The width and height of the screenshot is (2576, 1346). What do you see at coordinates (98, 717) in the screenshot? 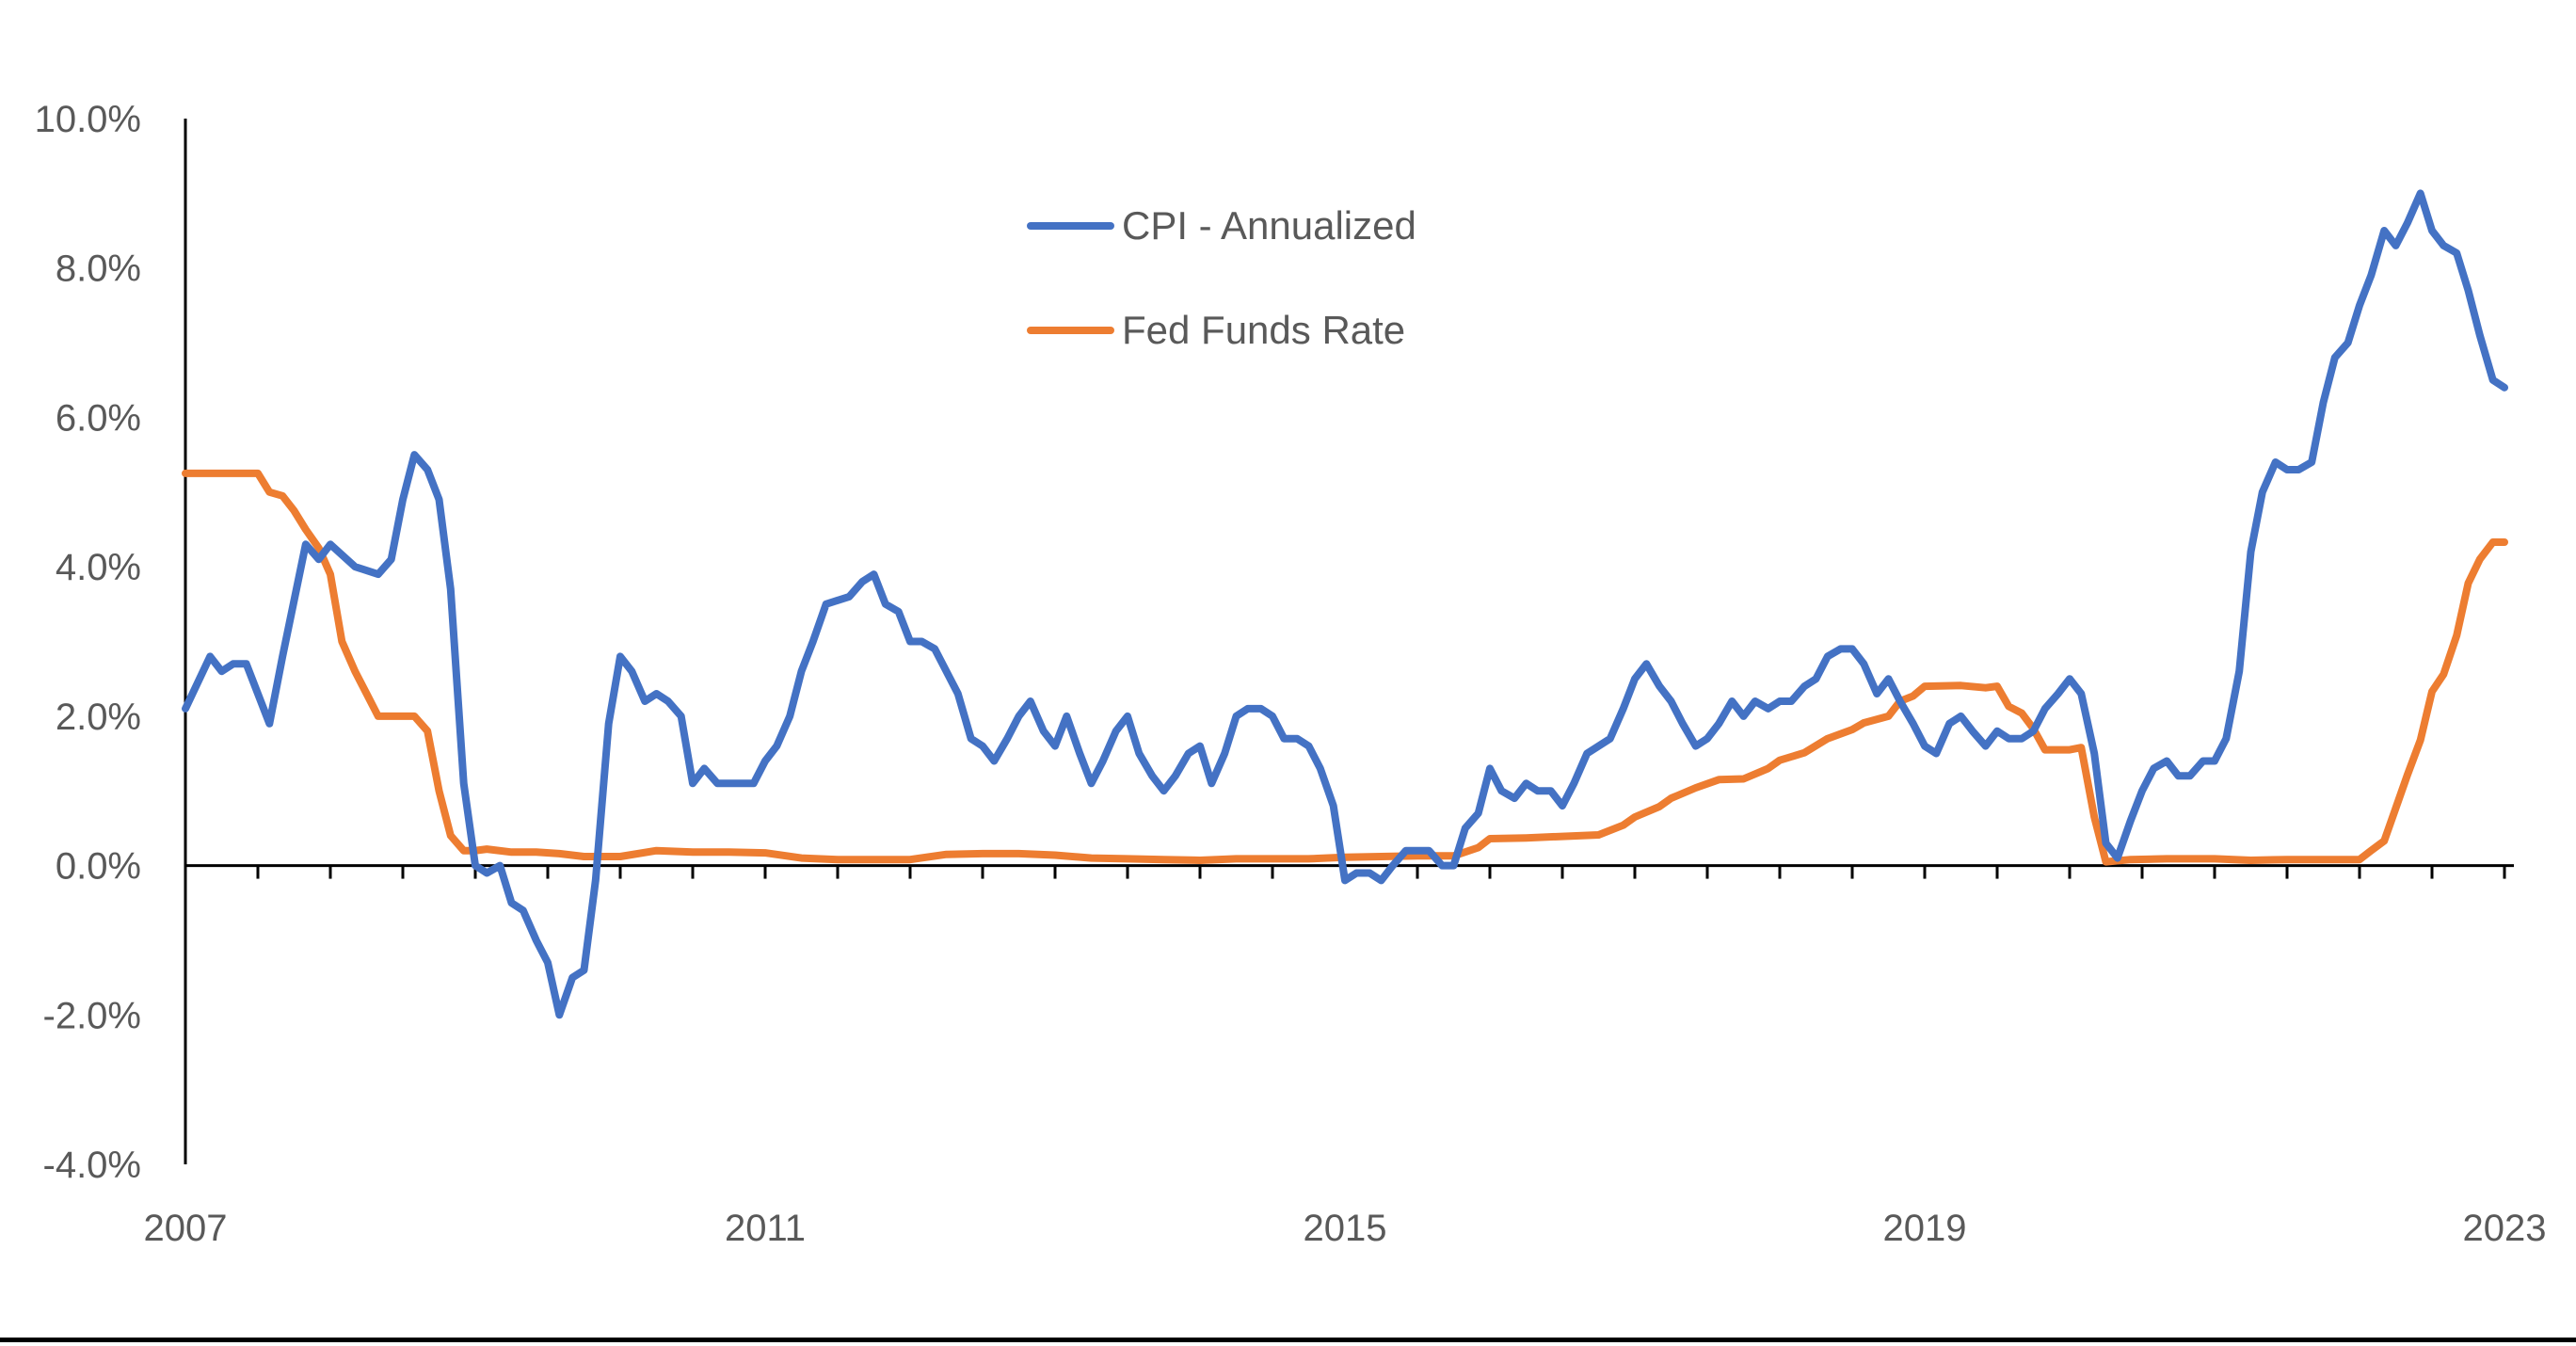
I see `y-tick-label: 2.0%` at bounding box center [98, 717].